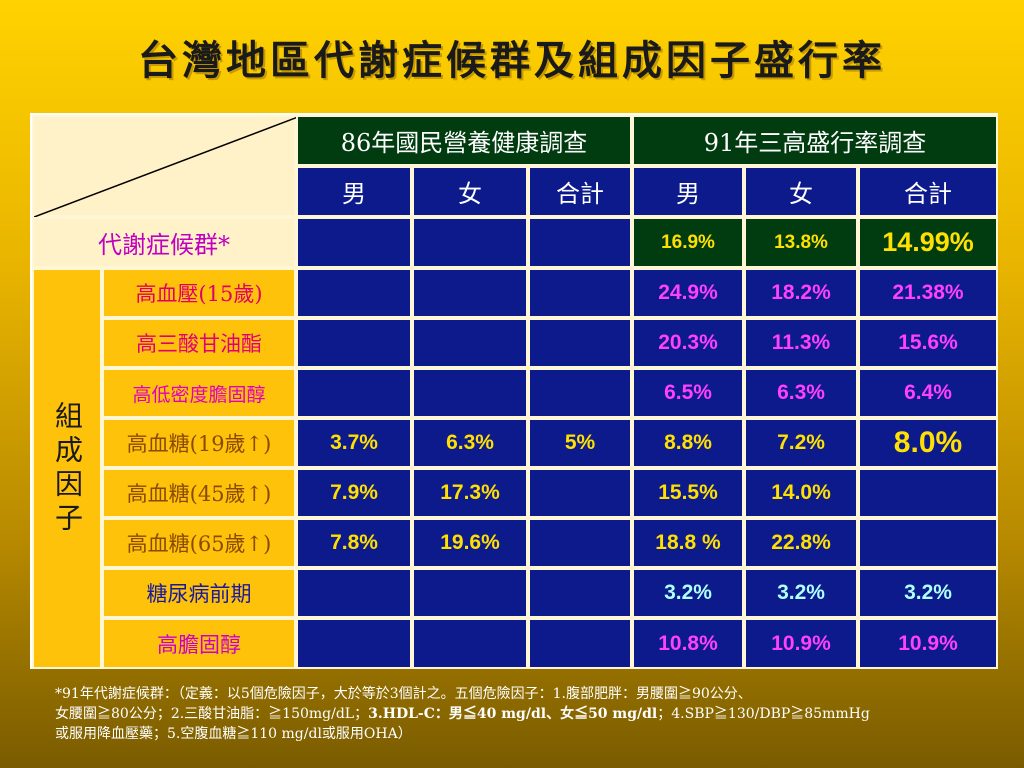  Describe the element at coordinates (688, 443) in the screenshot. I see `cell-sugar19-91-male: 8.8%` at that location.